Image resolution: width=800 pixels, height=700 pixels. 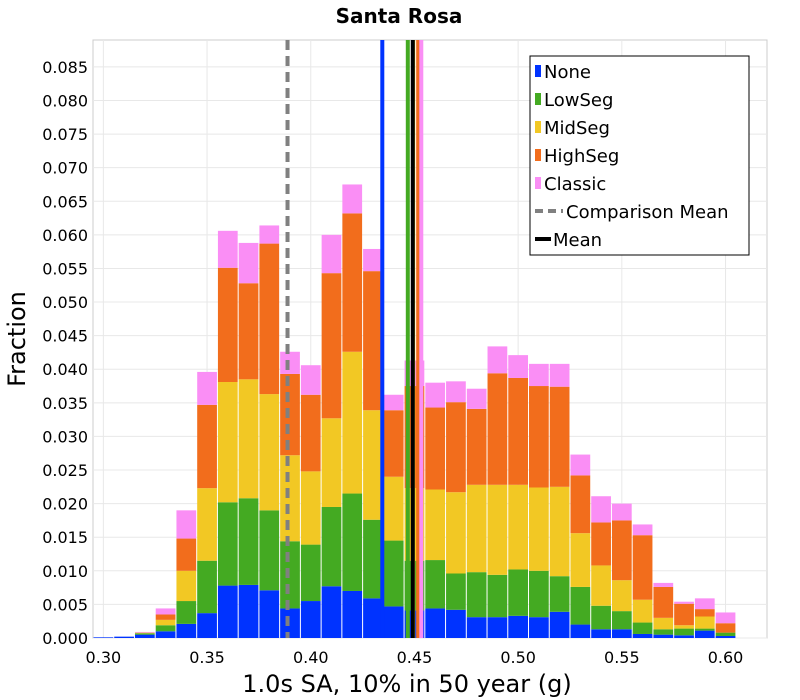 I want to click on y-tick-label: 0.080, so click(x=65, y=100).